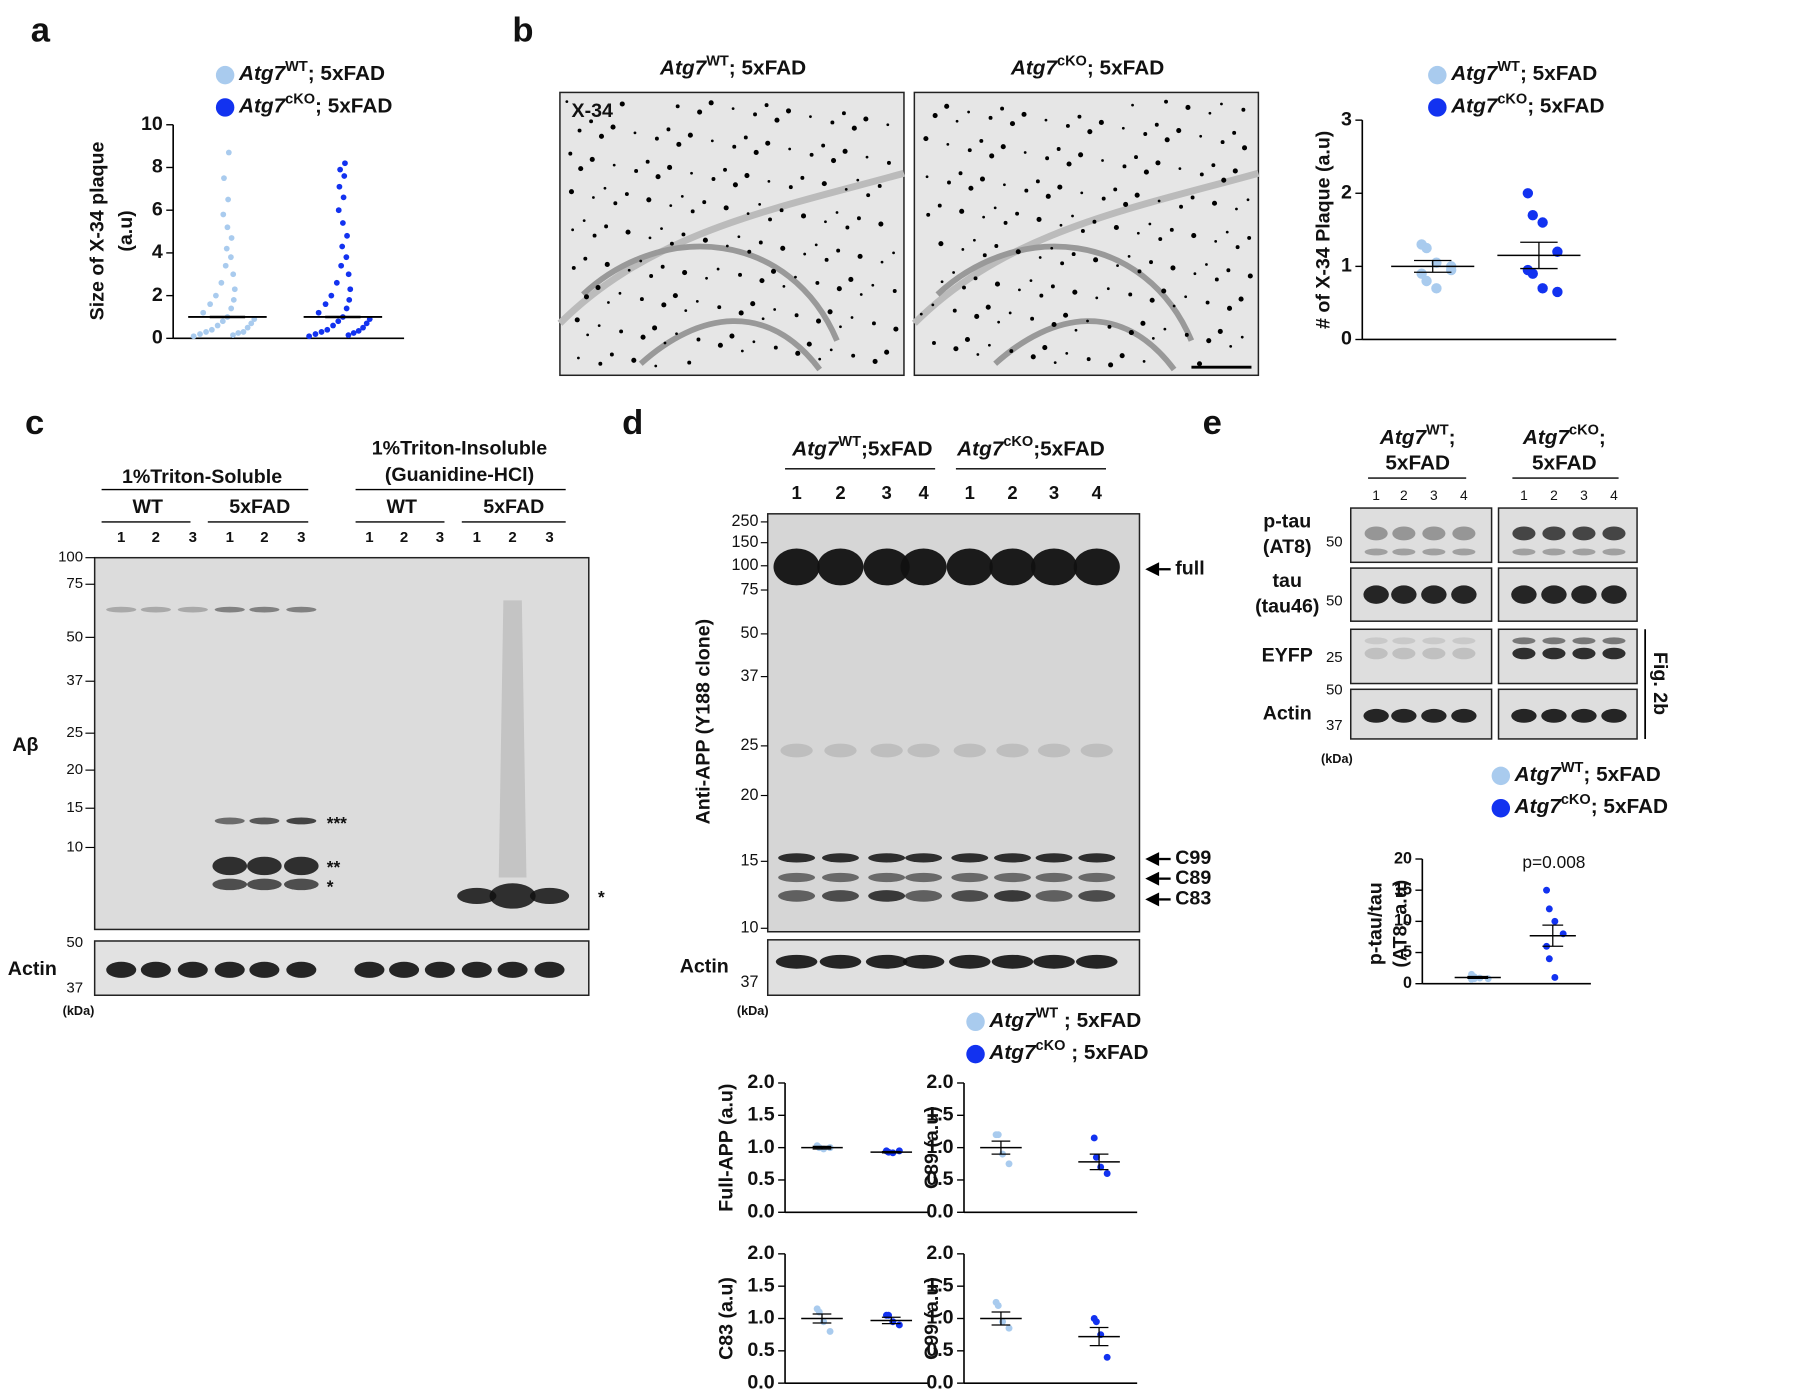 The width and height of the screenshot is (1801, 1389). Describe the element at coordinates (126, 230) in the screenshot. I see `y-axis-label: (a.u)` at that location.